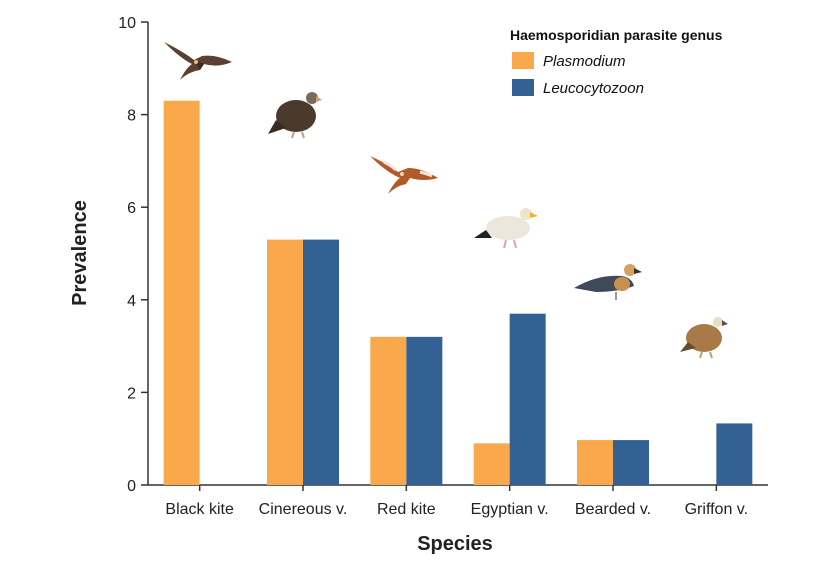 Image resolution: width=834 pixels, height=572 pixels. I want to click on legend-label-plasmodium: Plasmodium, so click(584, 61).